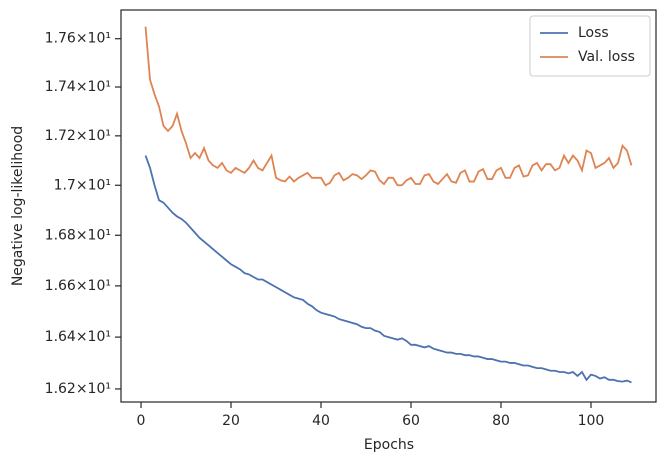 Image resolution: width=667 pixels, height=467 pixels. What do you see at coordinates (231, 421) in the screenshot?
I see `x-tick-label: 20` at bounding box center [231, 421].